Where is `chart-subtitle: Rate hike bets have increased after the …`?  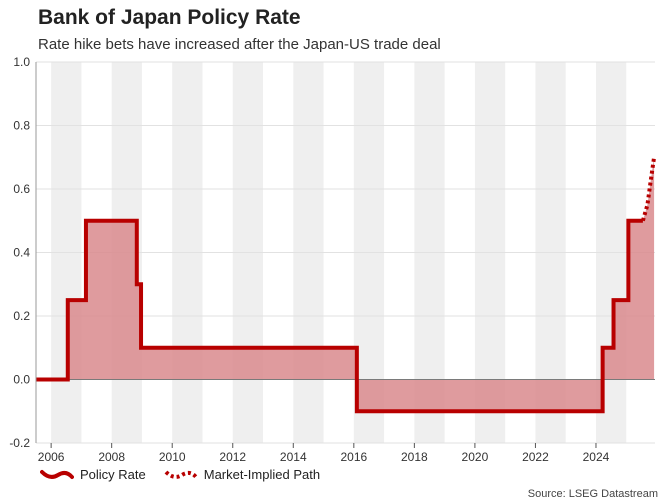 chart-subtitle: Rate hike bets have increased after the … is located at coordinates (239, 44).